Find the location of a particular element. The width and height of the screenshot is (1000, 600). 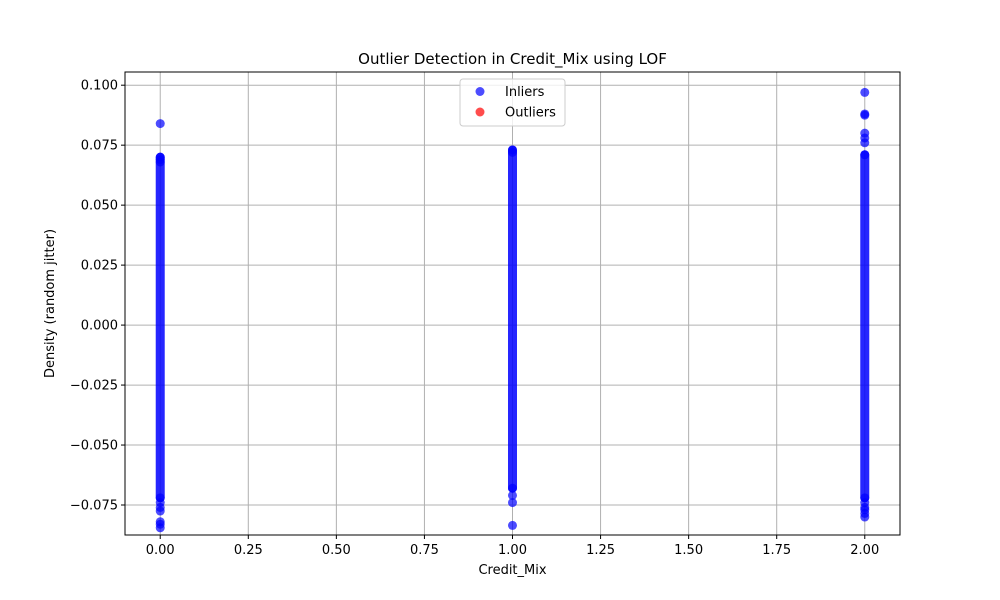

x-tick-label: 1.25 is located at coordinates (600, 550).